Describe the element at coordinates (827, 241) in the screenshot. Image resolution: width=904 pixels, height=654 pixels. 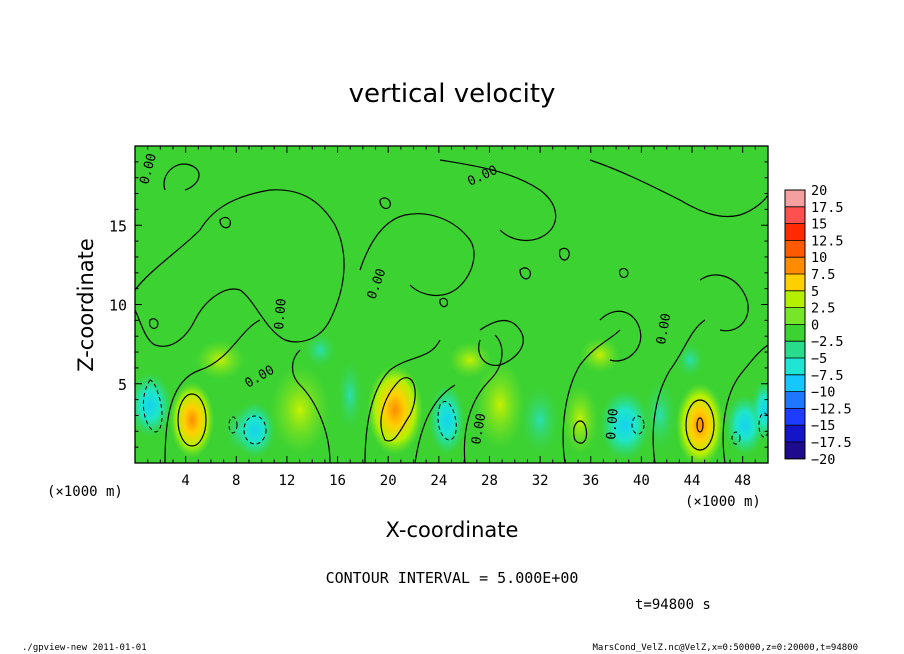
I see `colorbar-label: 12.5` at that location.